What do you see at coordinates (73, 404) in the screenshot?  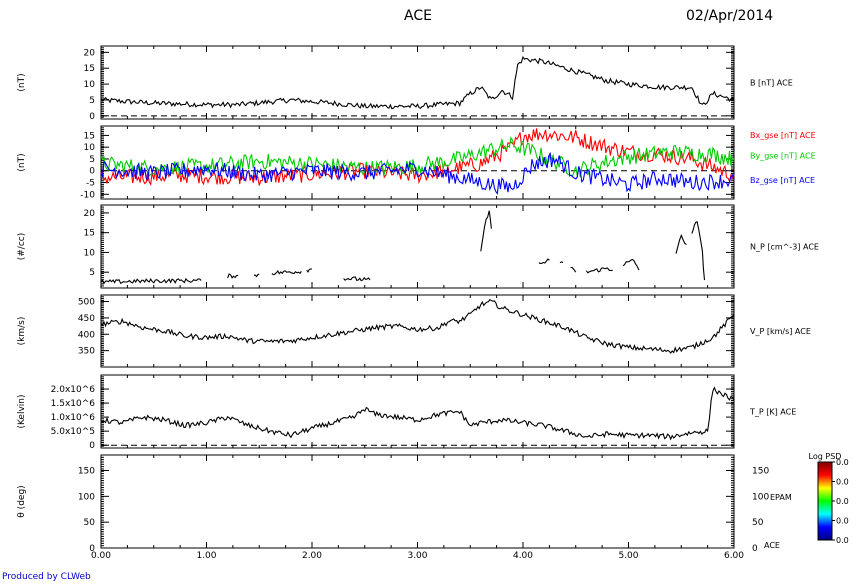 I see `y-tick-label: 1.5x10^6` at bounding box center [73, 404].